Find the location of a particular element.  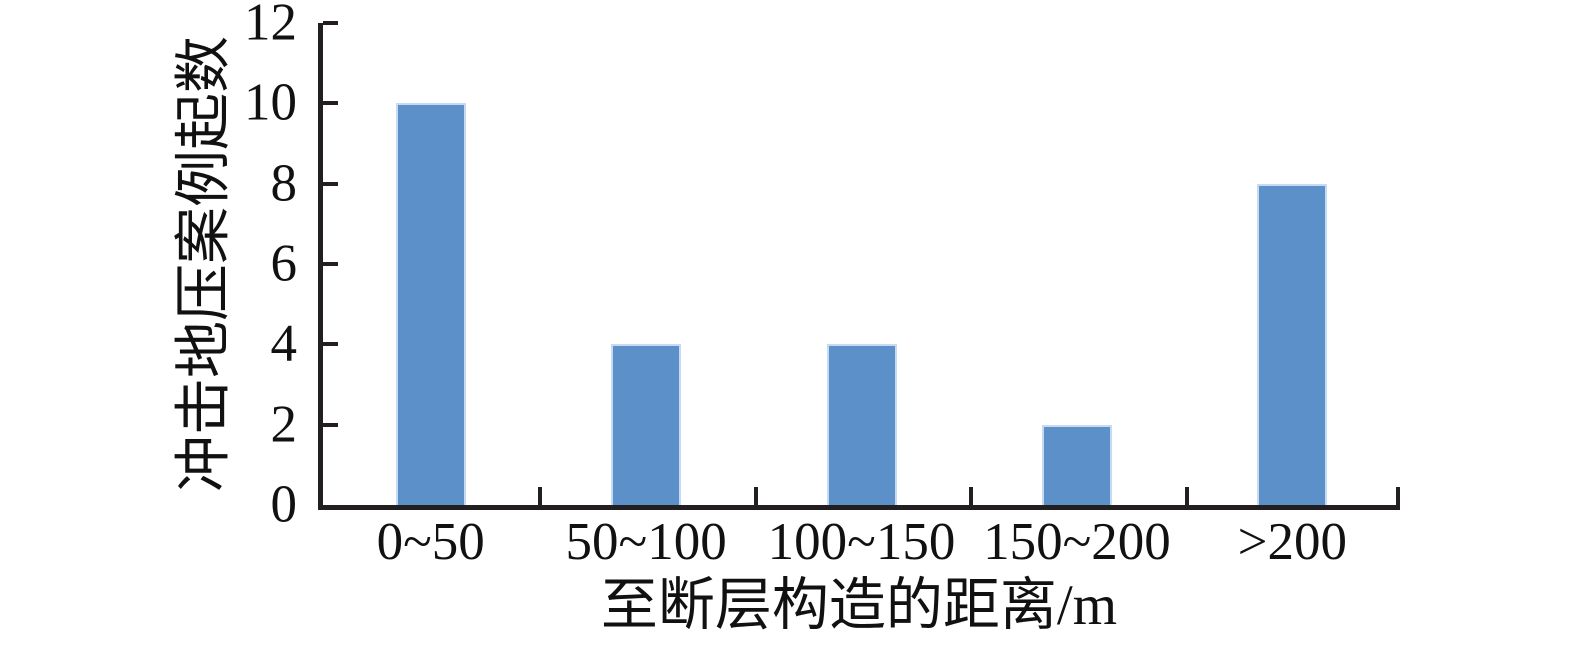

x-tick-label: 0~50 is located at coordinates (430, 542).